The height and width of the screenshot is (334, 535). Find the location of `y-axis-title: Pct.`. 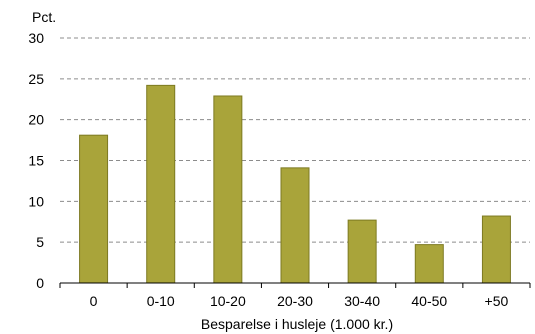

y-axis-title: Pct. is located at coordinates (44, 17).